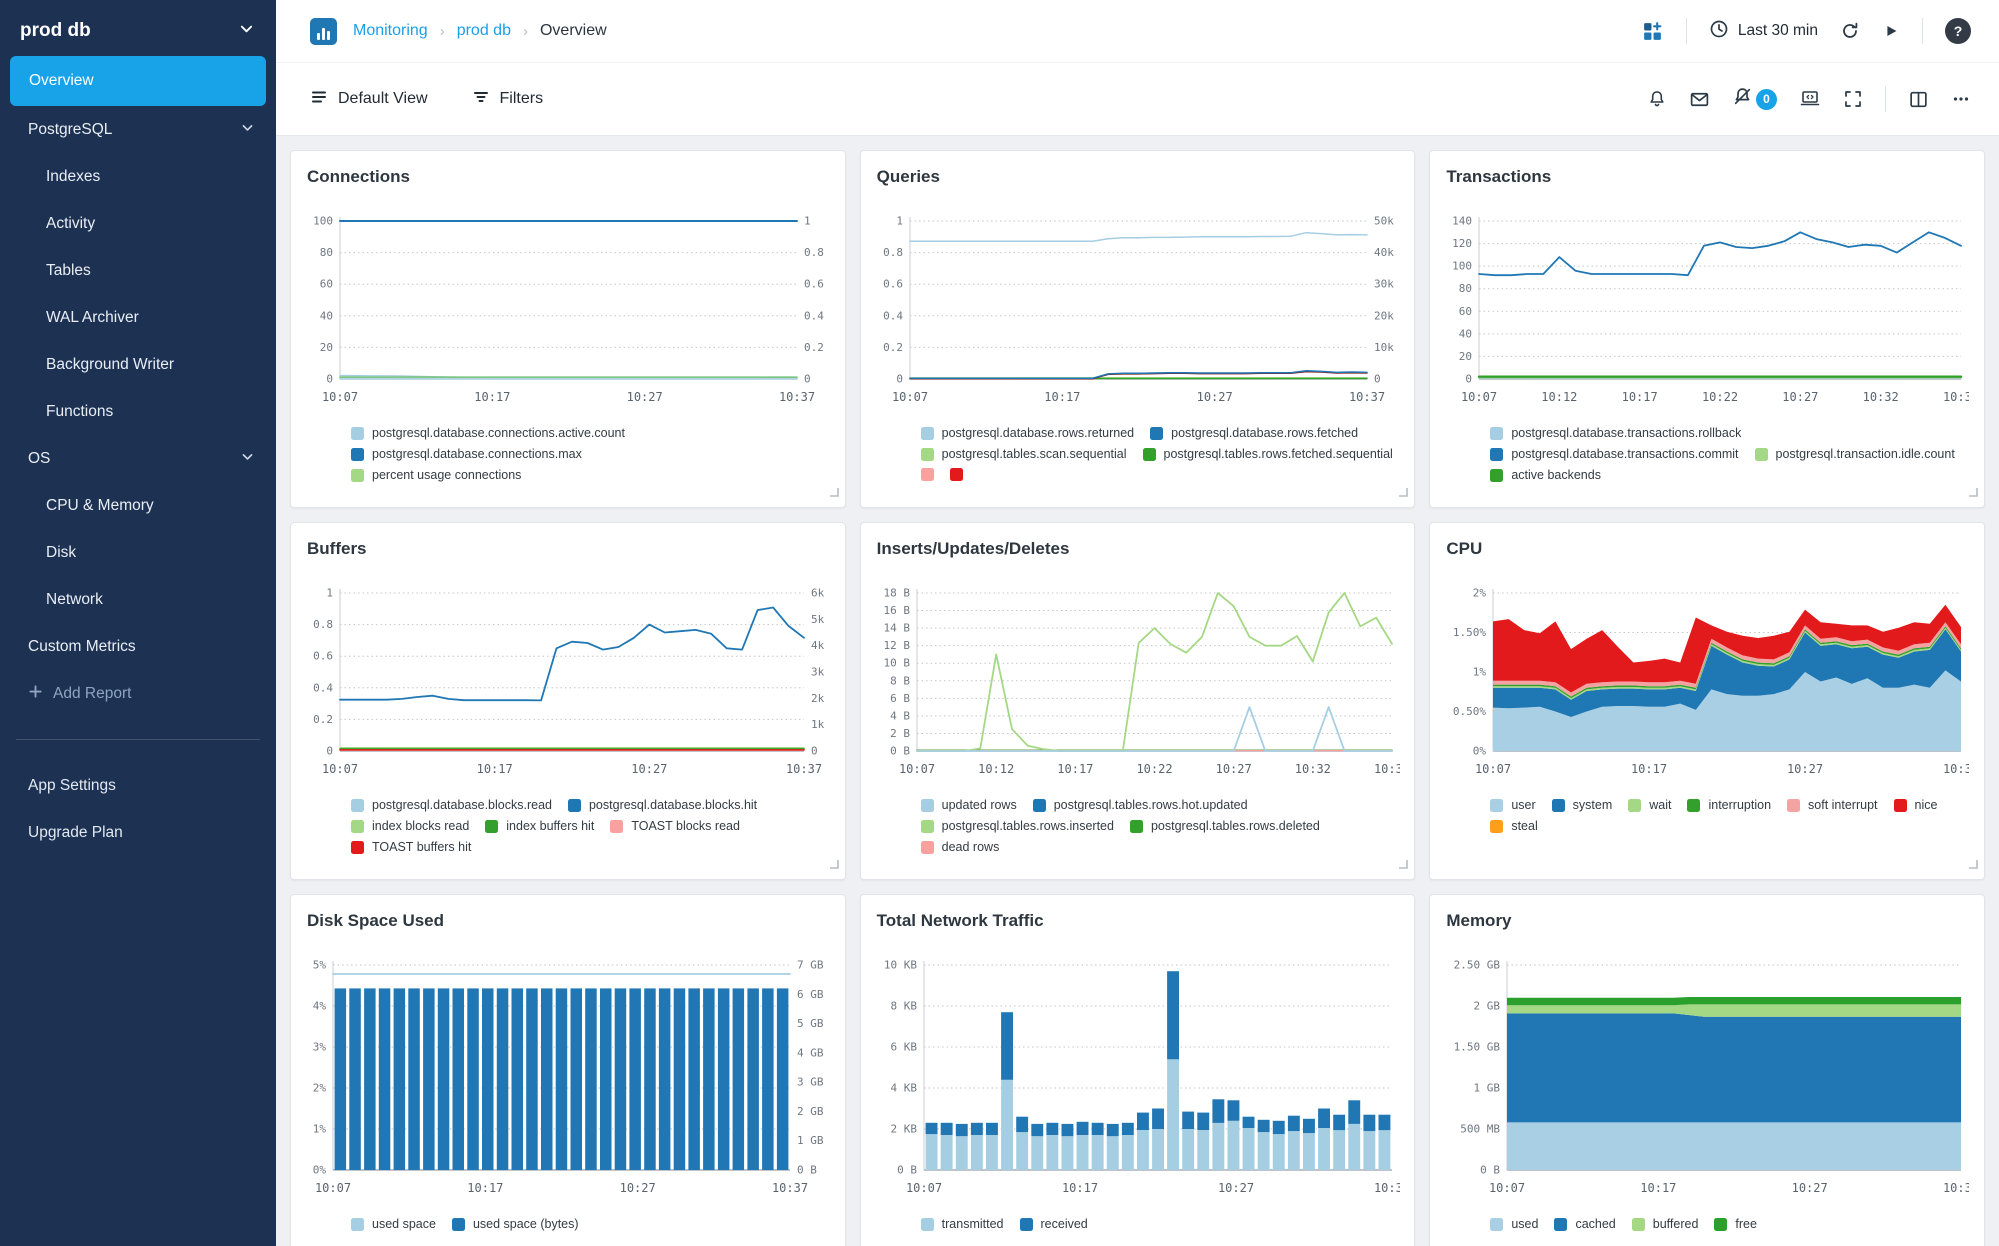  Describe the element at coordinates (1581, 805) in the screenshot. I see `legend-item: system` at that location.